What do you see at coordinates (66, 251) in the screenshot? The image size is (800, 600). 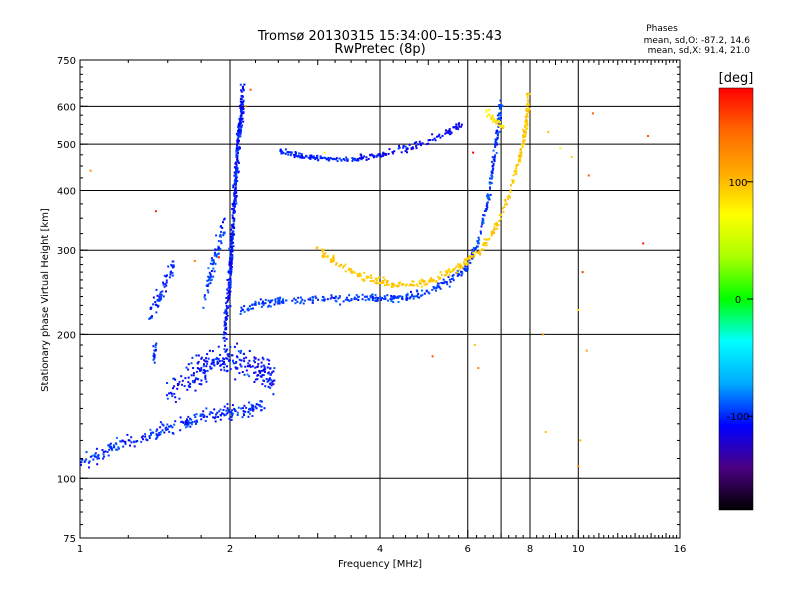 I see `y-tick-label: 300` at bounding box center [66, 251].